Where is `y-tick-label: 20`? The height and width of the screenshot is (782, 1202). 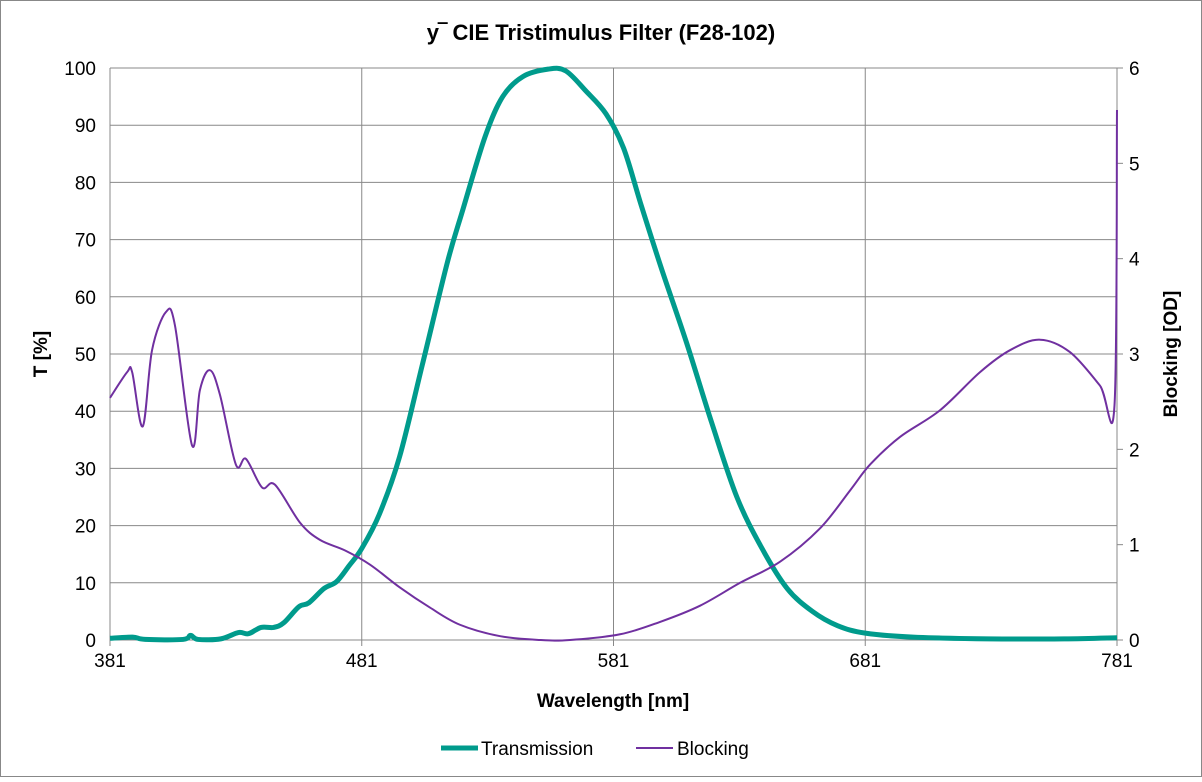
y-tick-label: 20 is located at coordinates (85, 527).